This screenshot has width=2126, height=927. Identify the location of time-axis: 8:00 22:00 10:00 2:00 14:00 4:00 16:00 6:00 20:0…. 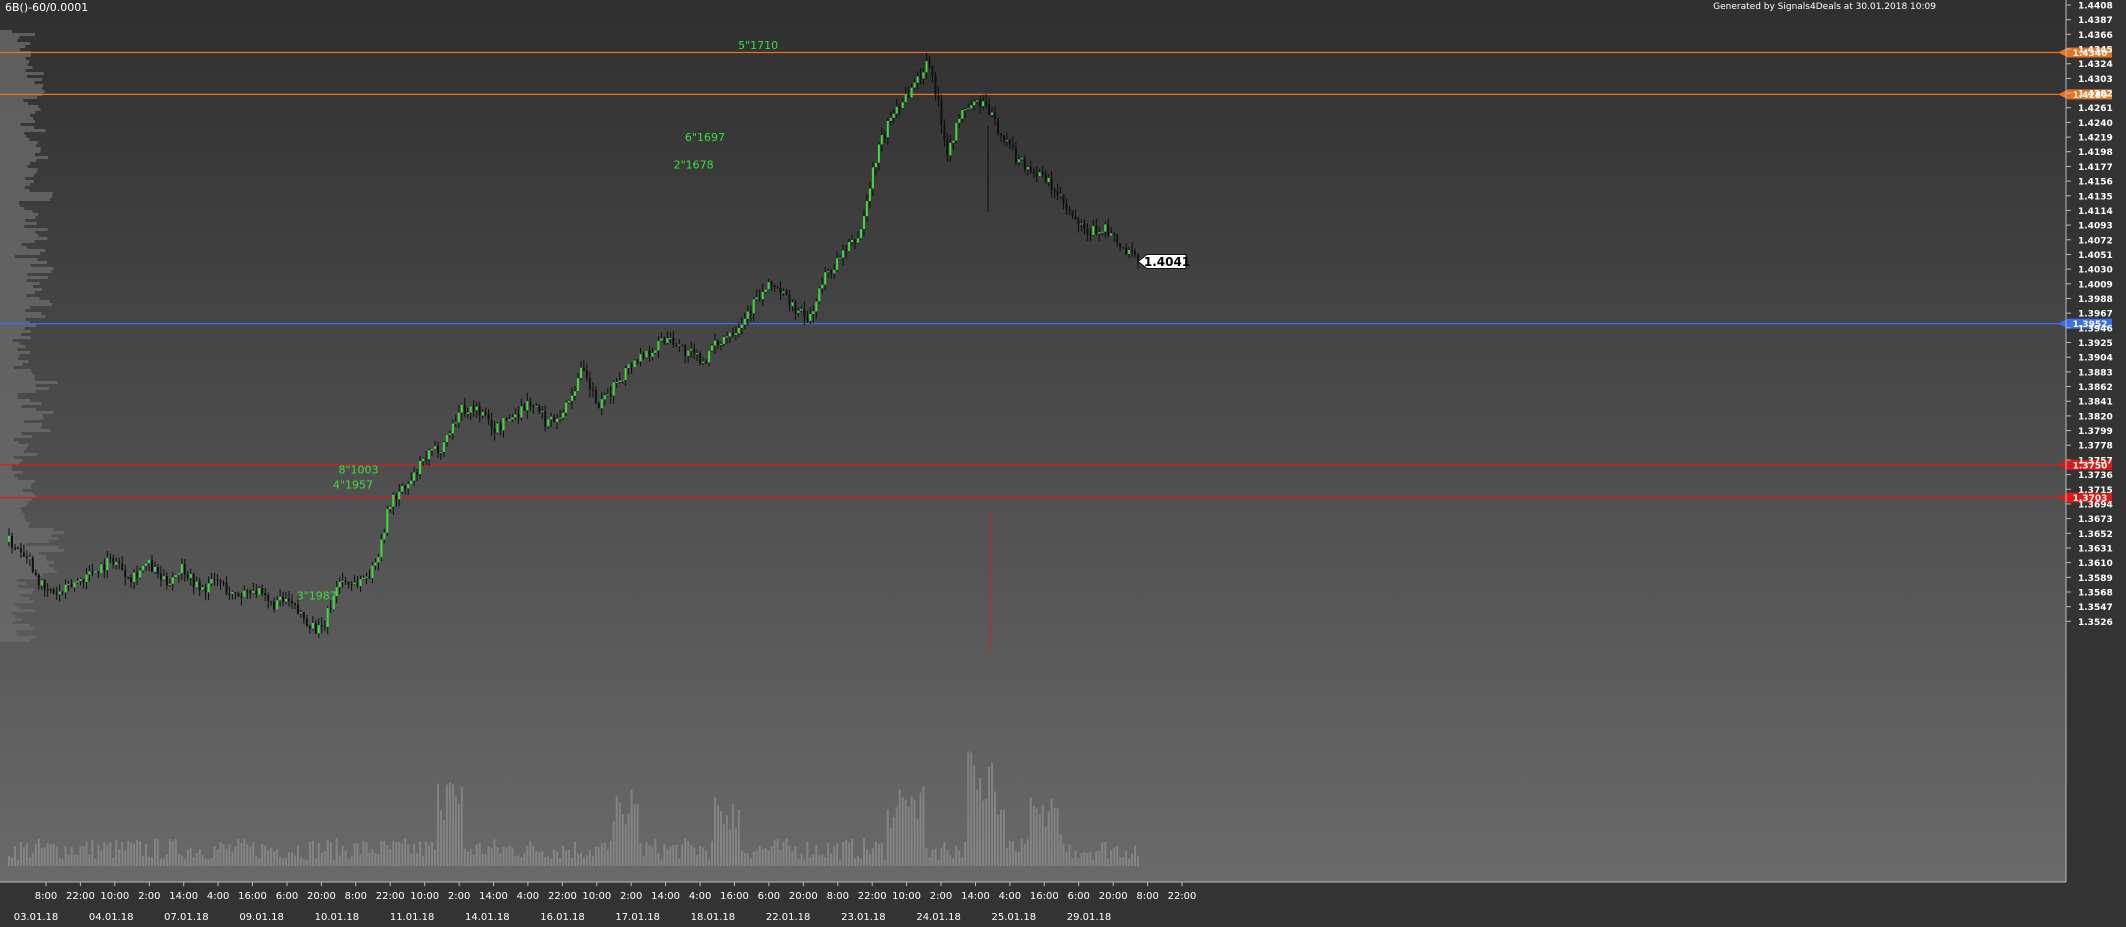
(605, 902).